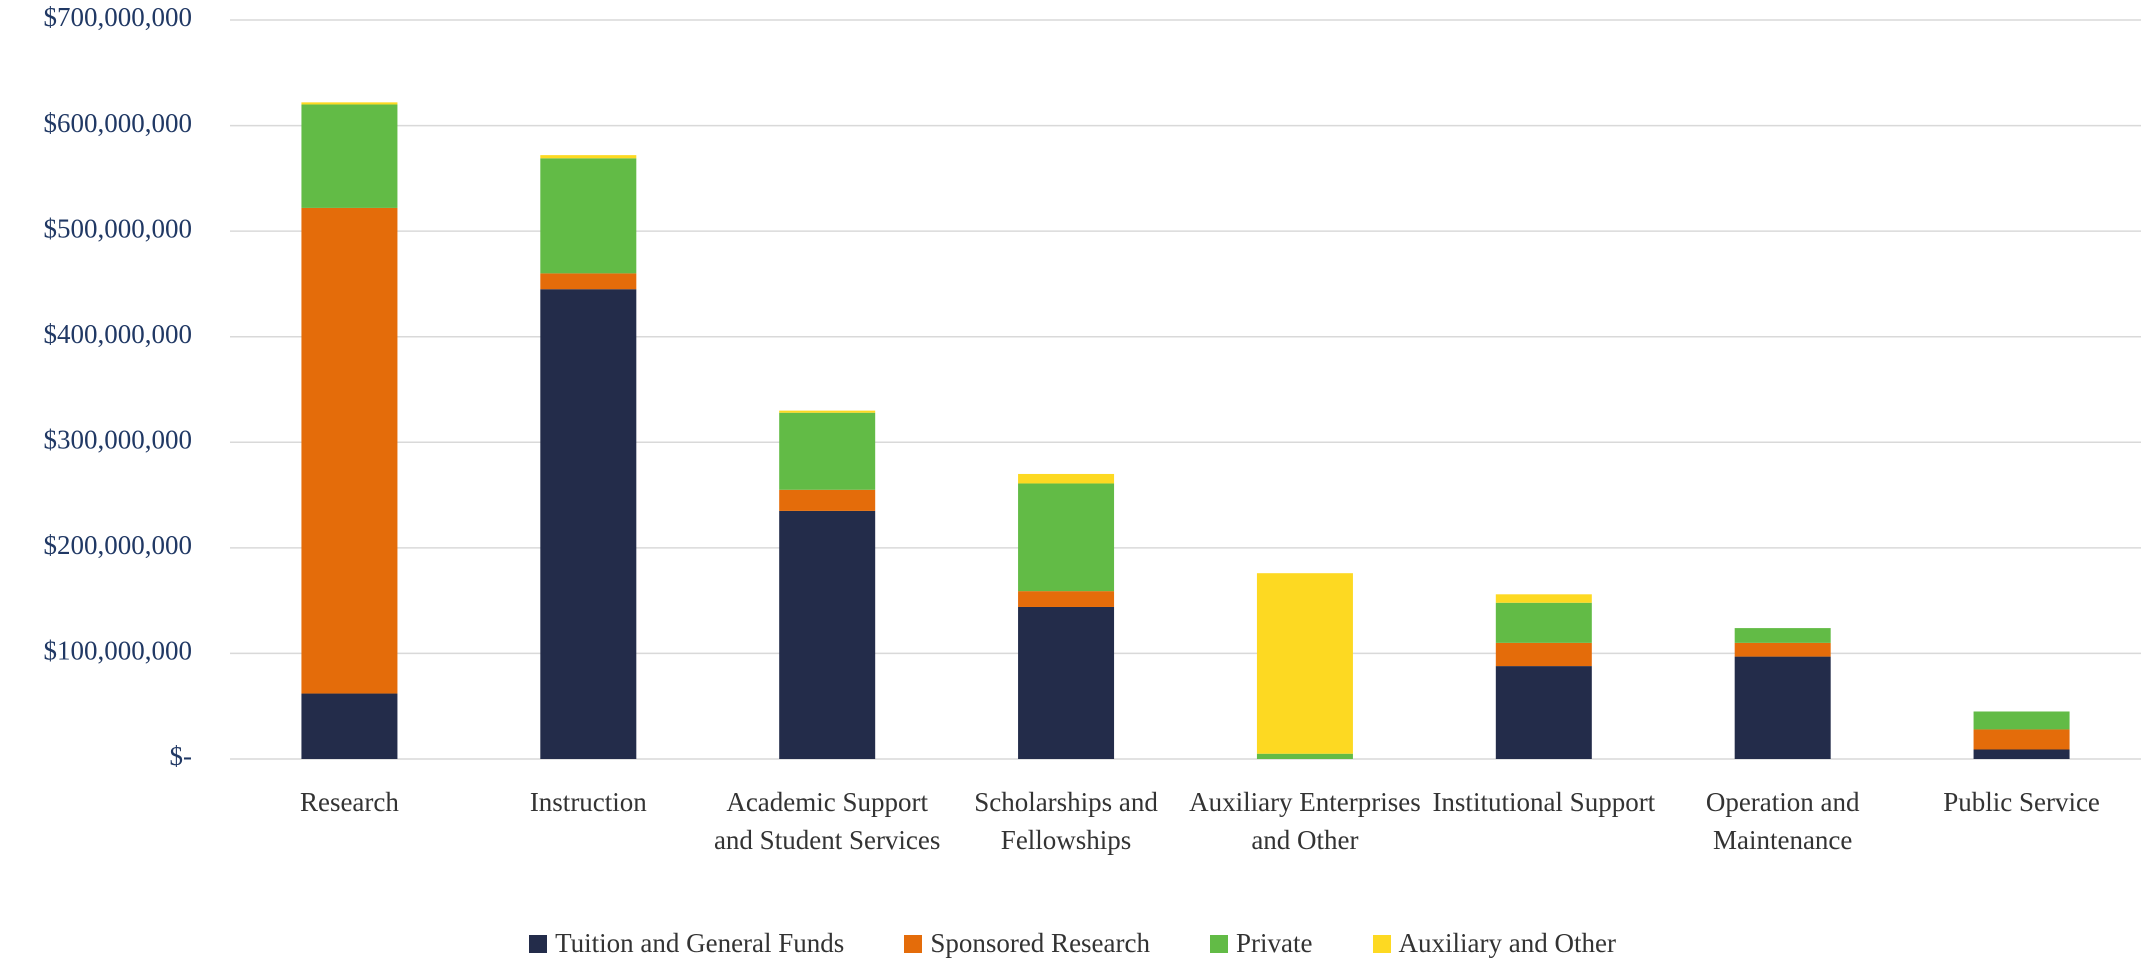 The width and height of the screenshot is (2145, 964). What do you see at coordinates (118, 334) in the screenshot?
I see `y-tick-label: $400,000,000` at bounding box center [118, 334].